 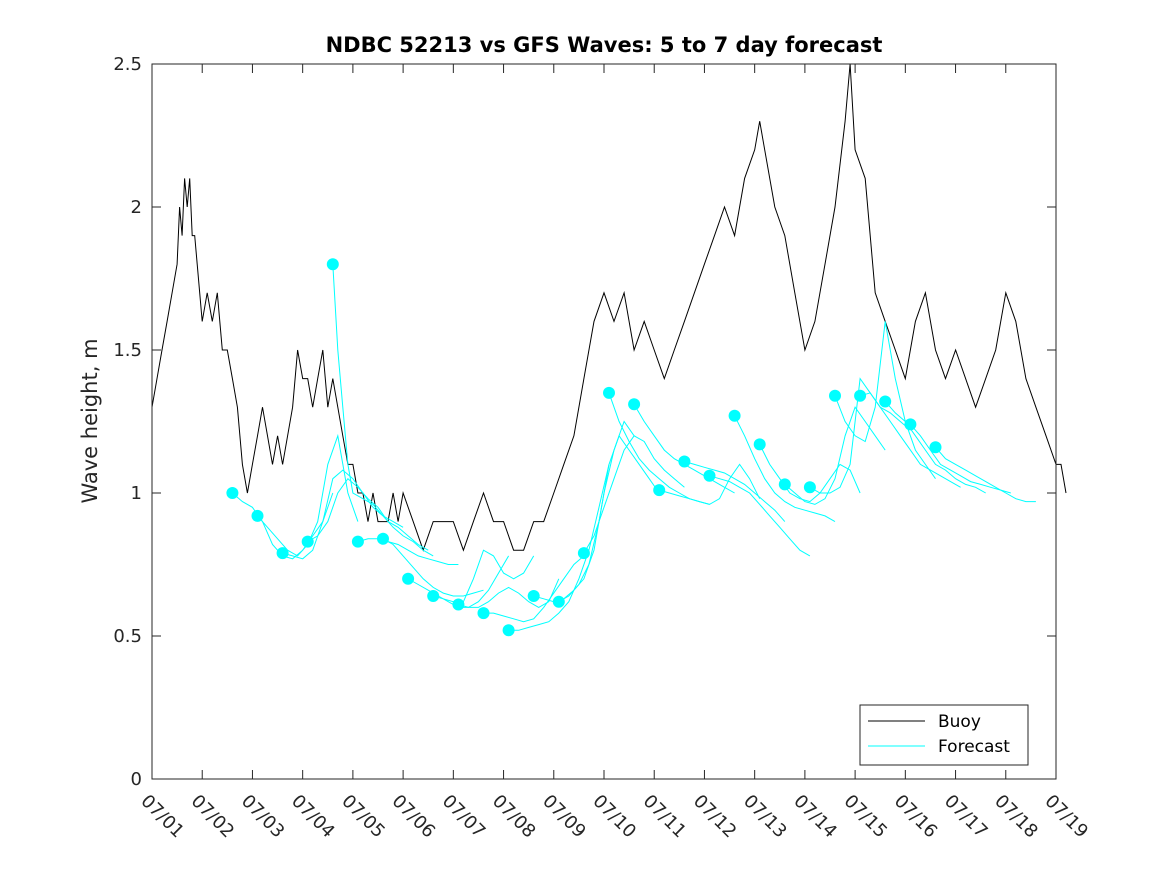 What do you see at coordinates (815, 817) in the screenshot?
I see `x-tick-label: 07/14` at bounding box center [815, 817].